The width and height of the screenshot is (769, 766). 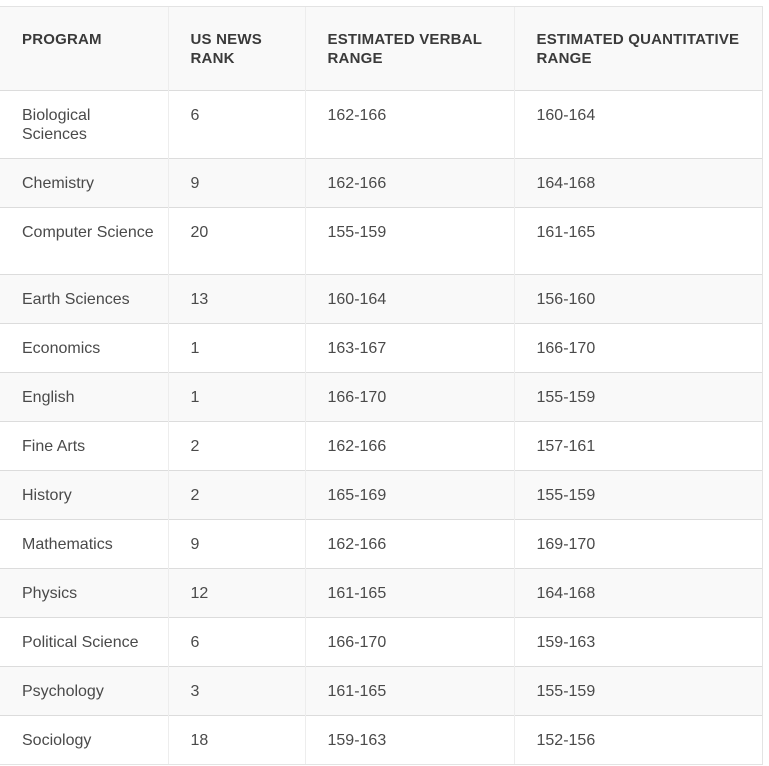 What do you see at coordinates (84, 124) in the screenshot?
I see `cell-program: Biological Sciences` at bounding box center [84, 124].